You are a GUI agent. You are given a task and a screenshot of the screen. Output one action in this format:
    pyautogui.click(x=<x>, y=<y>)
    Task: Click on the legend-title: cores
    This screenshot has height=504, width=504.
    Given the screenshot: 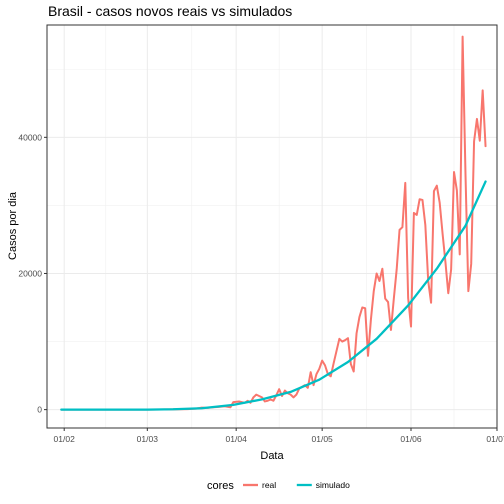 What is the action you would take?
    pyautogui.click(x=220, y=486)
    